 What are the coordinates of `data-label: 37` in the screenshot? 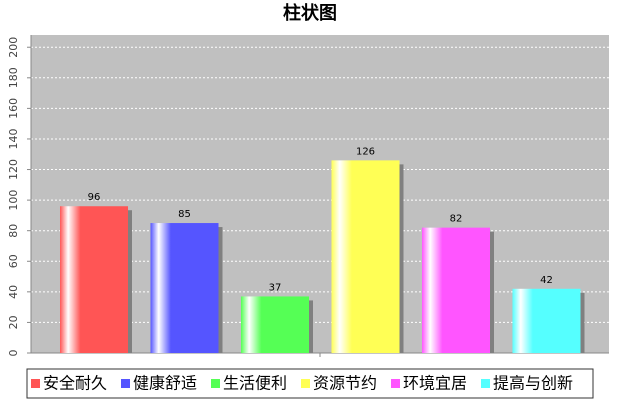 It's located at (275, 287).